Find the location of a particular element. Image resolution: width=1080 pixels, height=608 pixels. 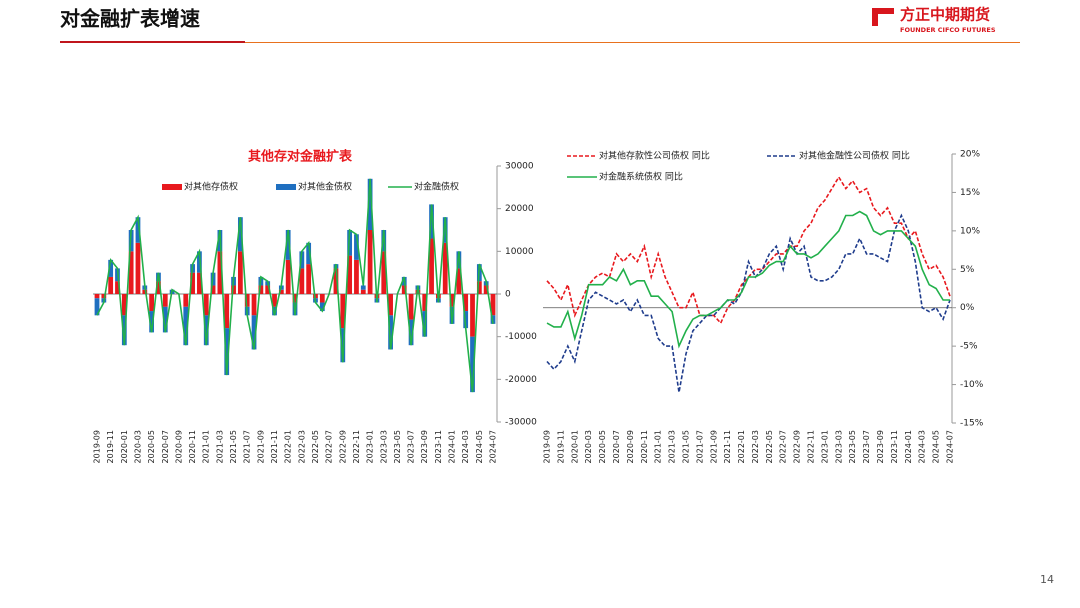

x-tick-label: 2021-05 is located at coordinates (685, 446).